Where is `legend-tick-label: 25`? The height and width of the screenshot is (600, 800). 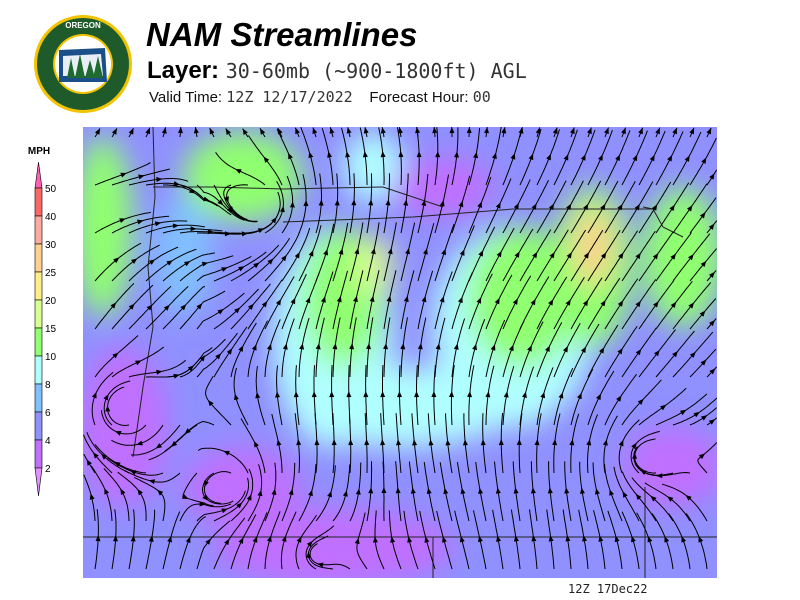 legend-tick-label: 25 is located at coordinates (51, 273).